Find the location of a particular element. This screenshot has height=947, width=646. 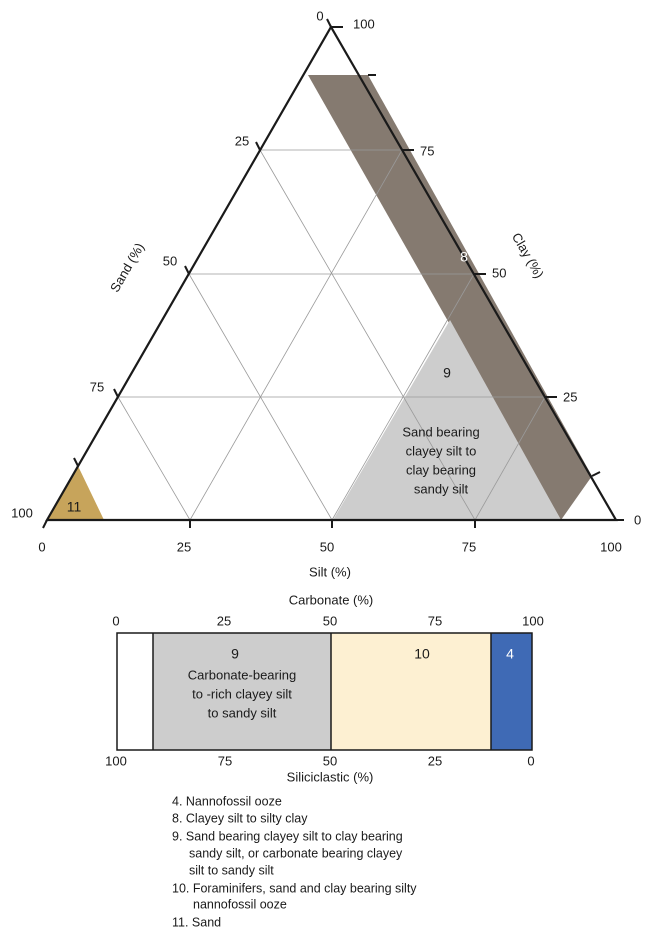

region-description: sandy silt is located at coordinates (441, 488).